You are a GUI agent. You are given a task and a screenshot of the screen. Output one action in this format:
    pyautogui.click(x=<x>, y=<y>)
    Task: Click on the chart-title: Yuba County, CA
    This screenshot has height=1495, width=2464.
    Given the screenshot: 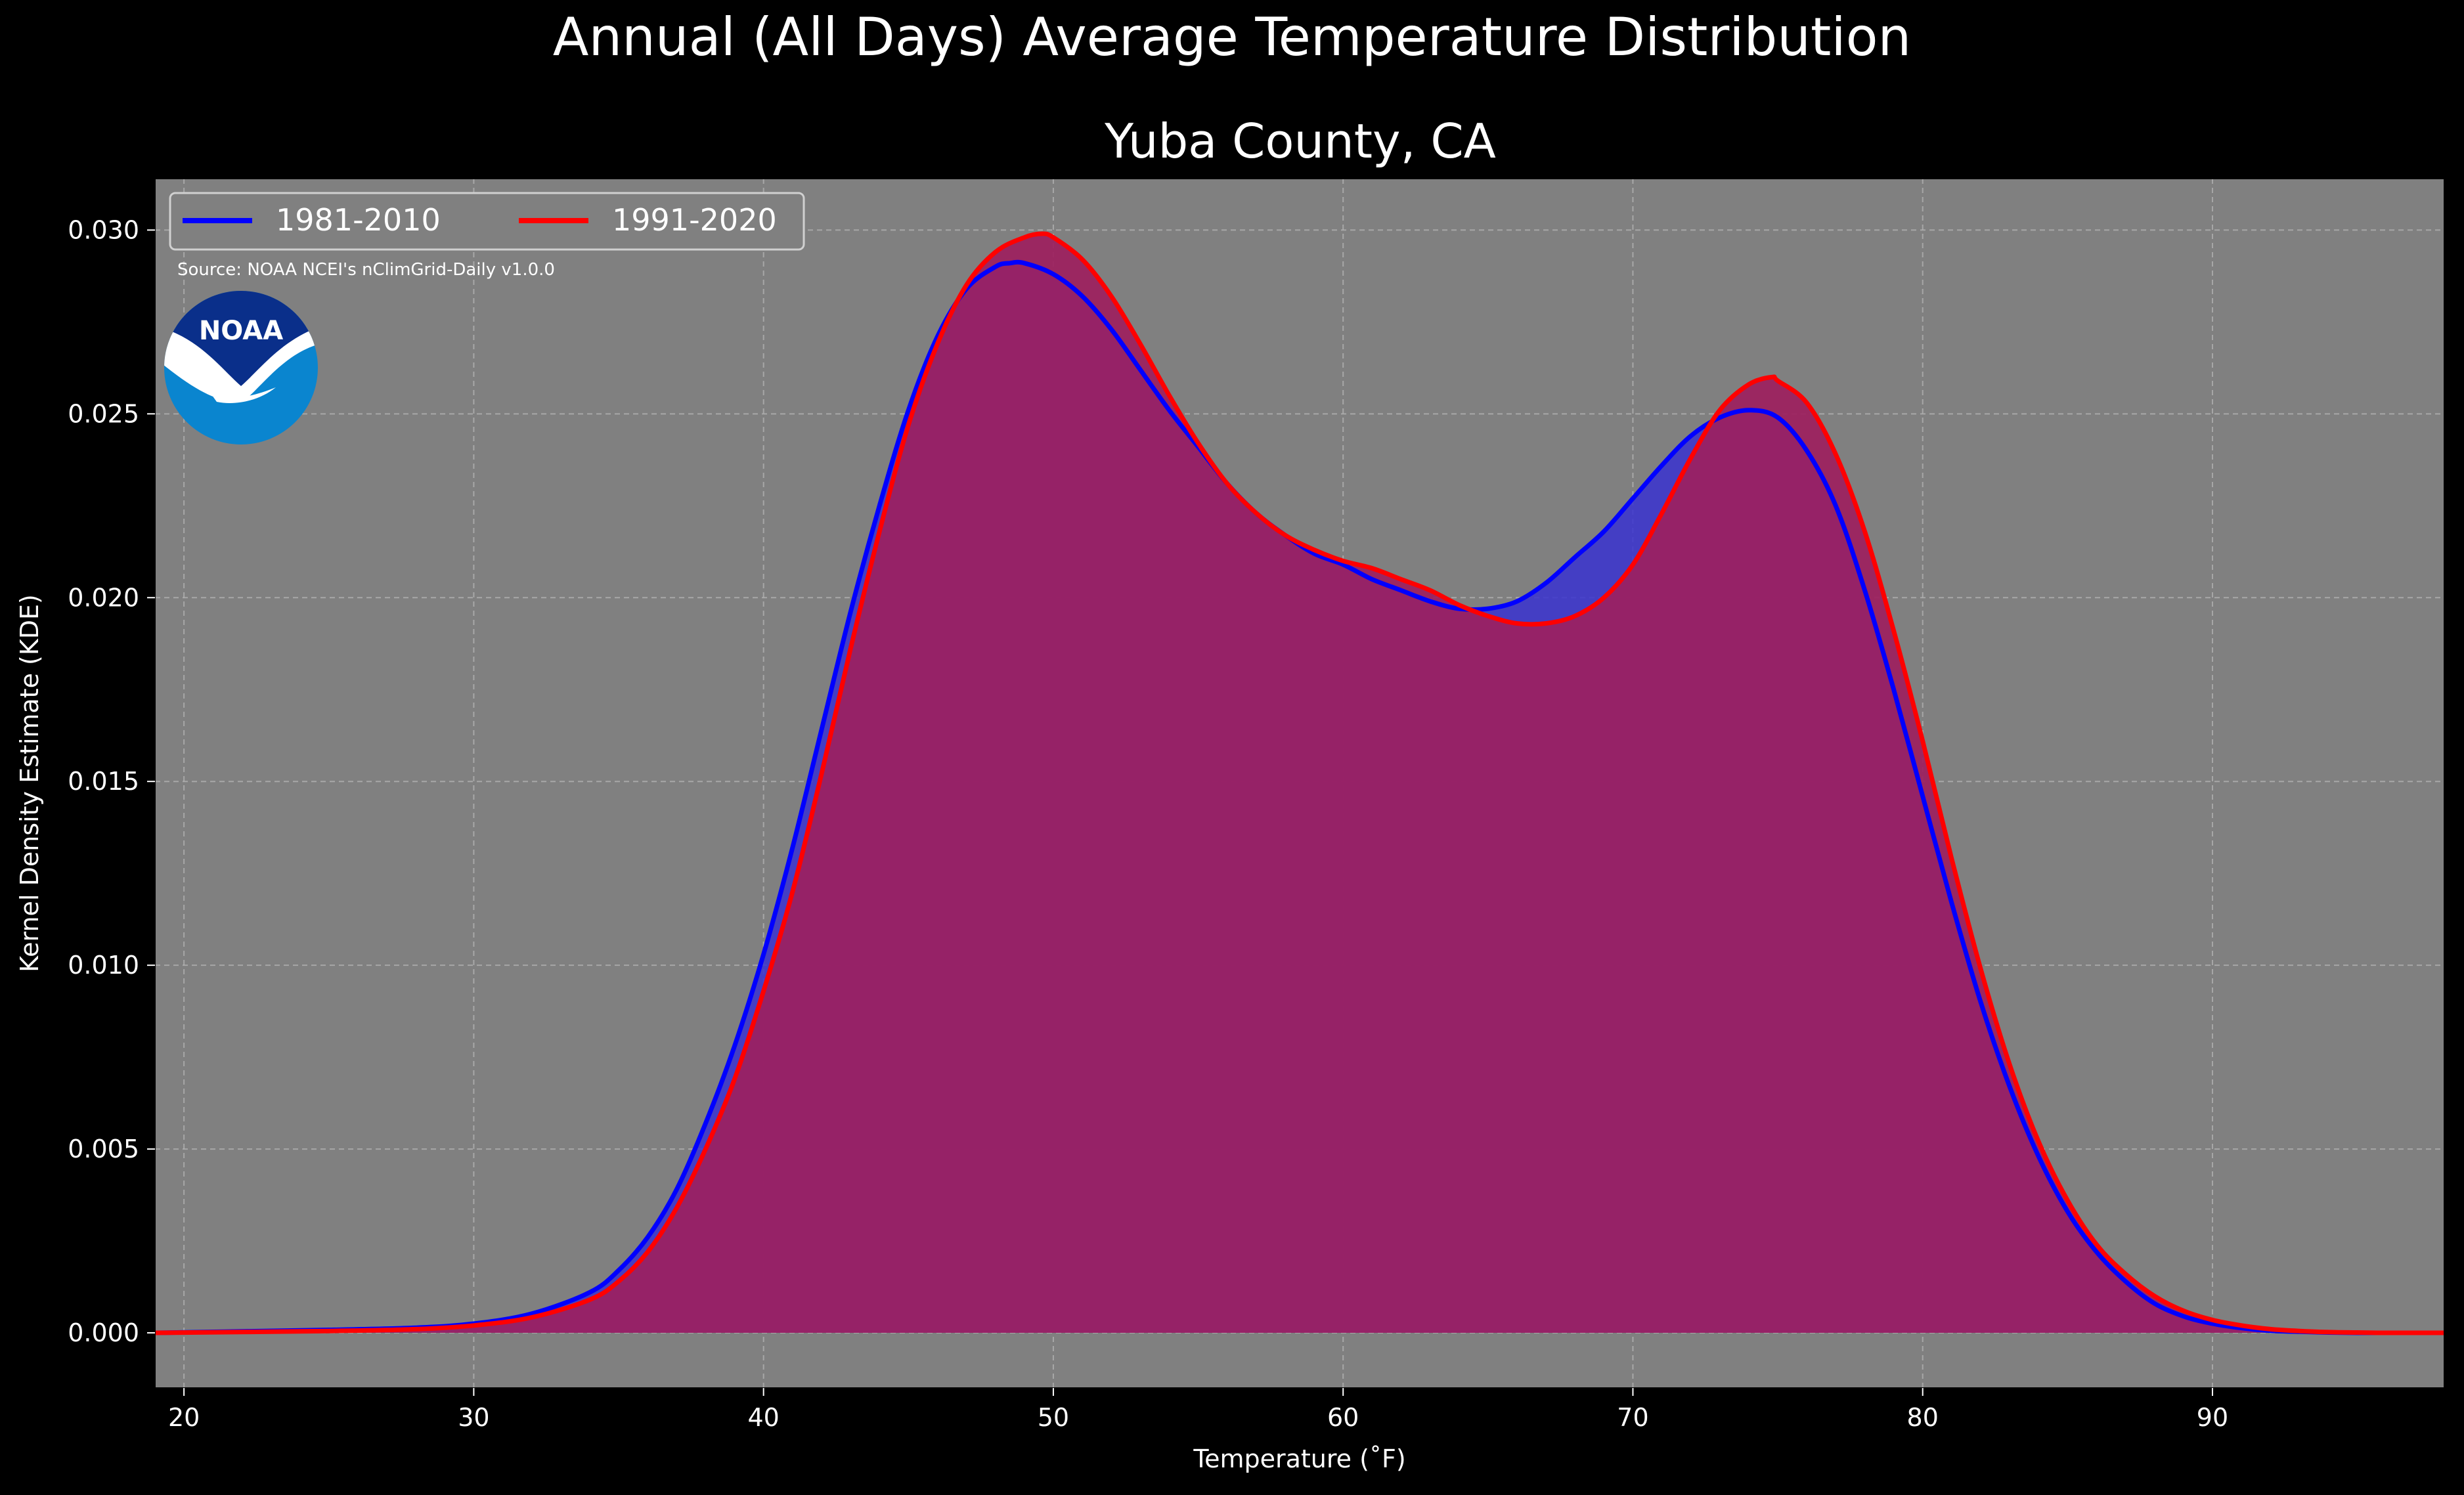 What is the action you would take?
    pyautogui.click(x=1300, y=141)
    